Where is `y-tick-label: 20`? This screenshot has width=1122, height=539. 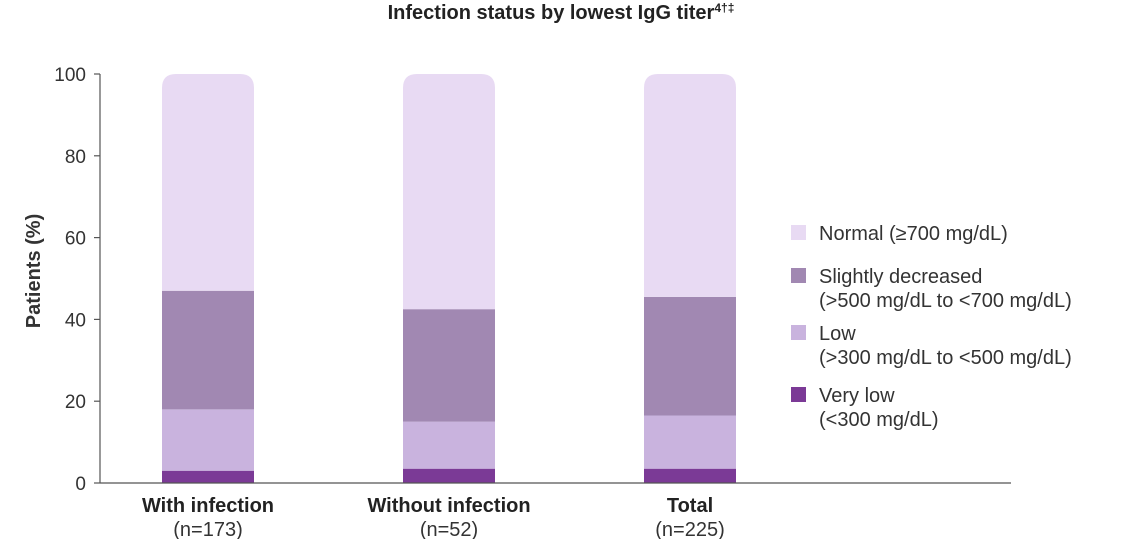
y-tick-label: 20 is located at coordinates (75, 402).